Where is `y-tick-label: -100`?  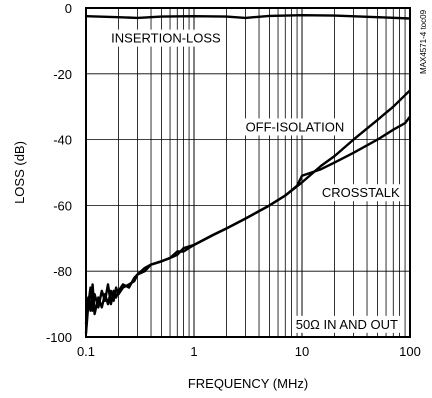 y-tick-label: -100 is located at coordinates (59, 337).